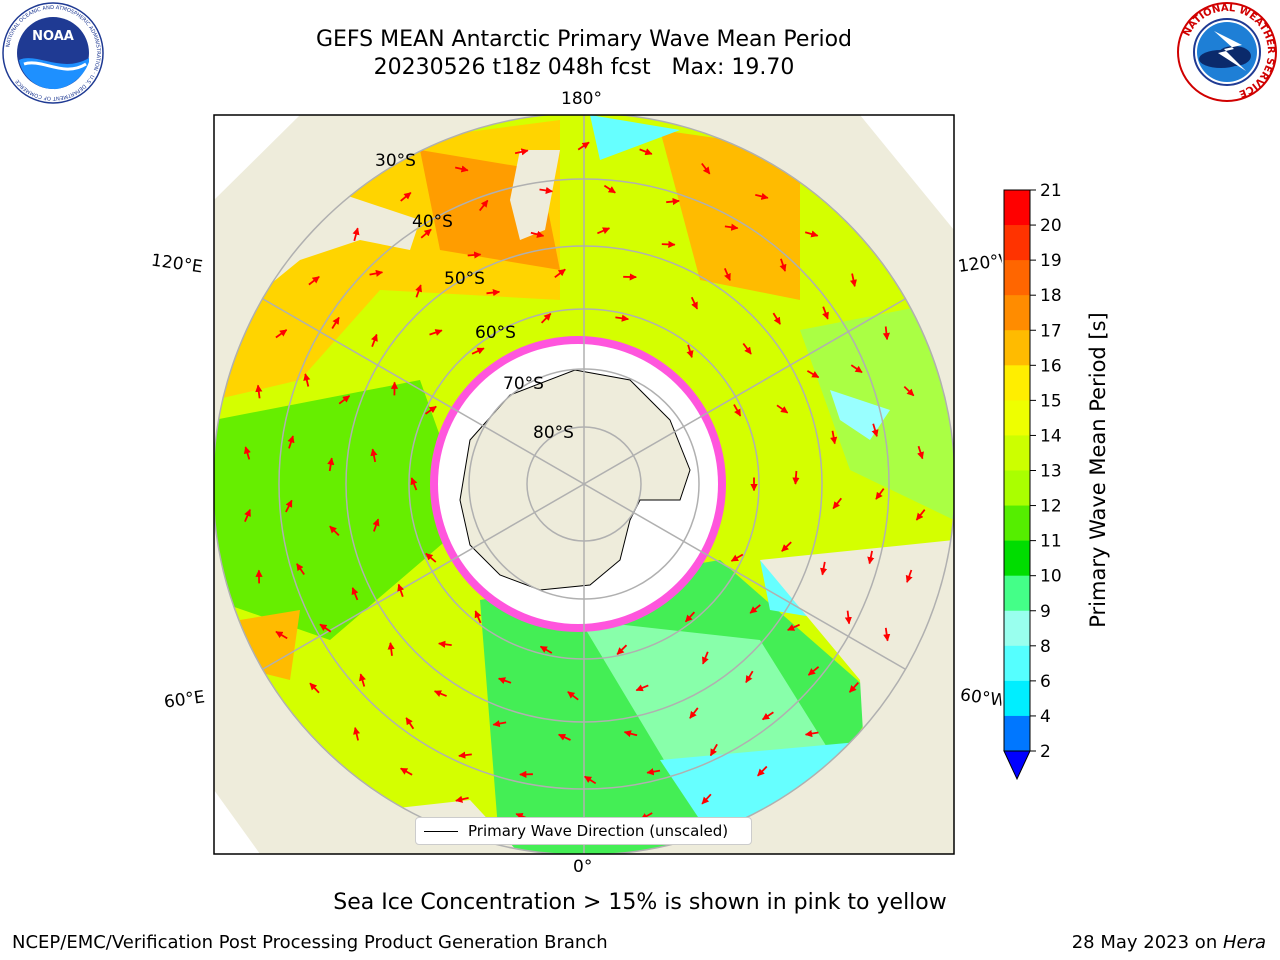 Image resolution: width=1280 pixels, height=960 pixels. Describe the element at coordinates (495, 333) in the screenshot. I see `lat-label-60s: 60°S` at that location.